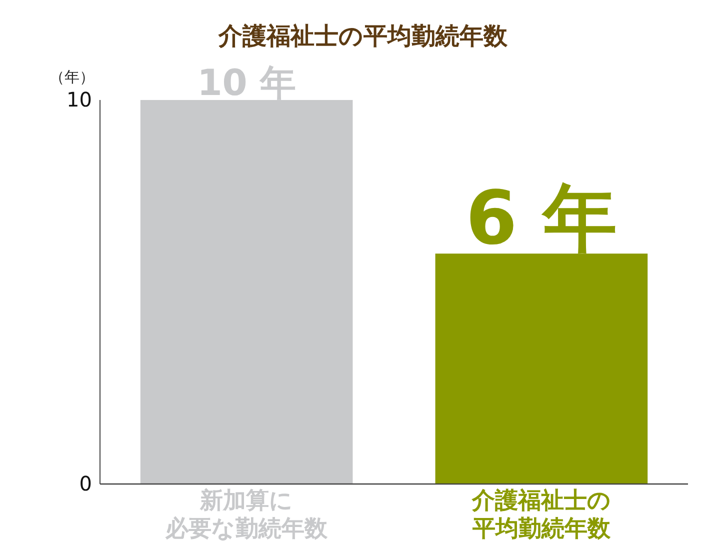  What do you see at coordinates (79, 99) in the screenshot?
I see `y-tick-label: 10` at bounding box center [79, 99].